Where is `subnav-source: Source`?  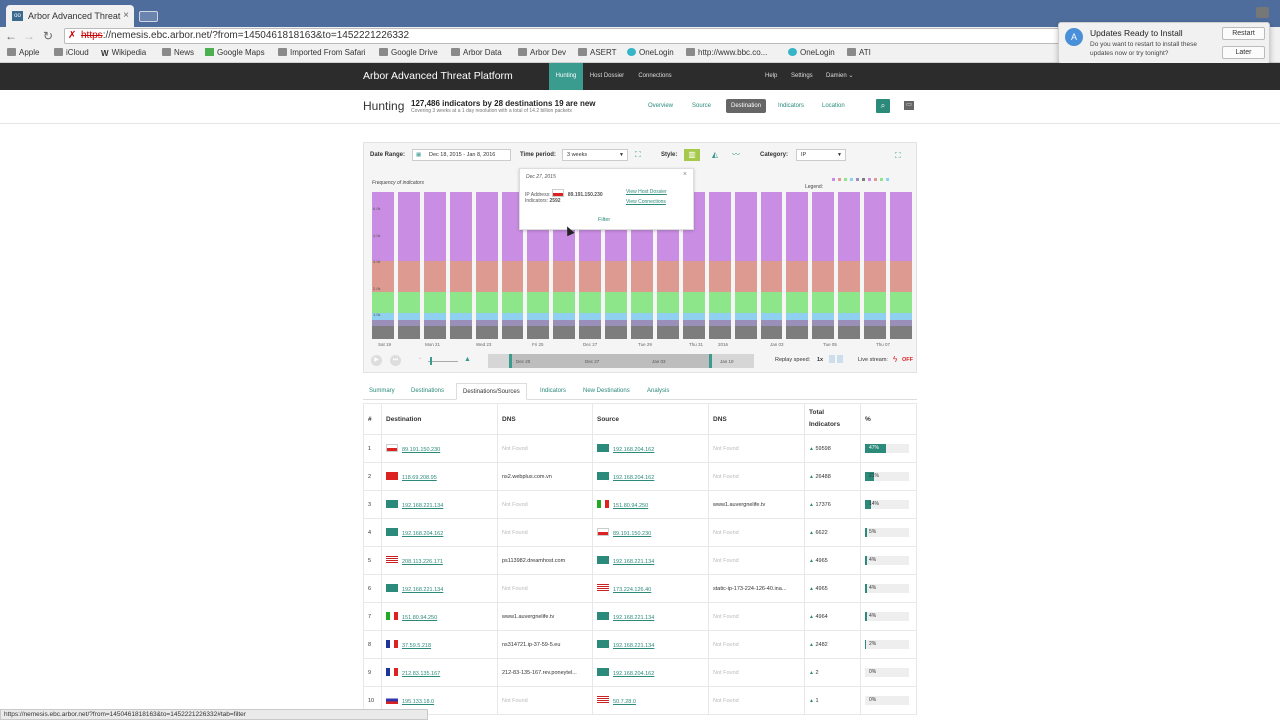 subnav-source: Source is located at coordinates (702, 106).